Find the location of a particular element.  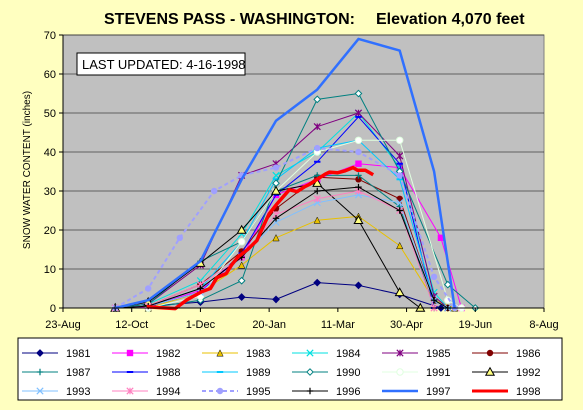

chart-title: STEVENS PASS - WASHINGTON: is located at coordinates (229, 19).